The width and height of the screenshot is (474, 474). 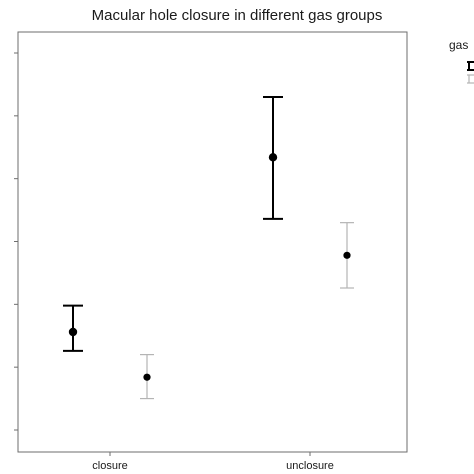 What do you see at coordinates (461, 61) in the screenshot?
I see `legend: gas` at bounding box center [461, 61].